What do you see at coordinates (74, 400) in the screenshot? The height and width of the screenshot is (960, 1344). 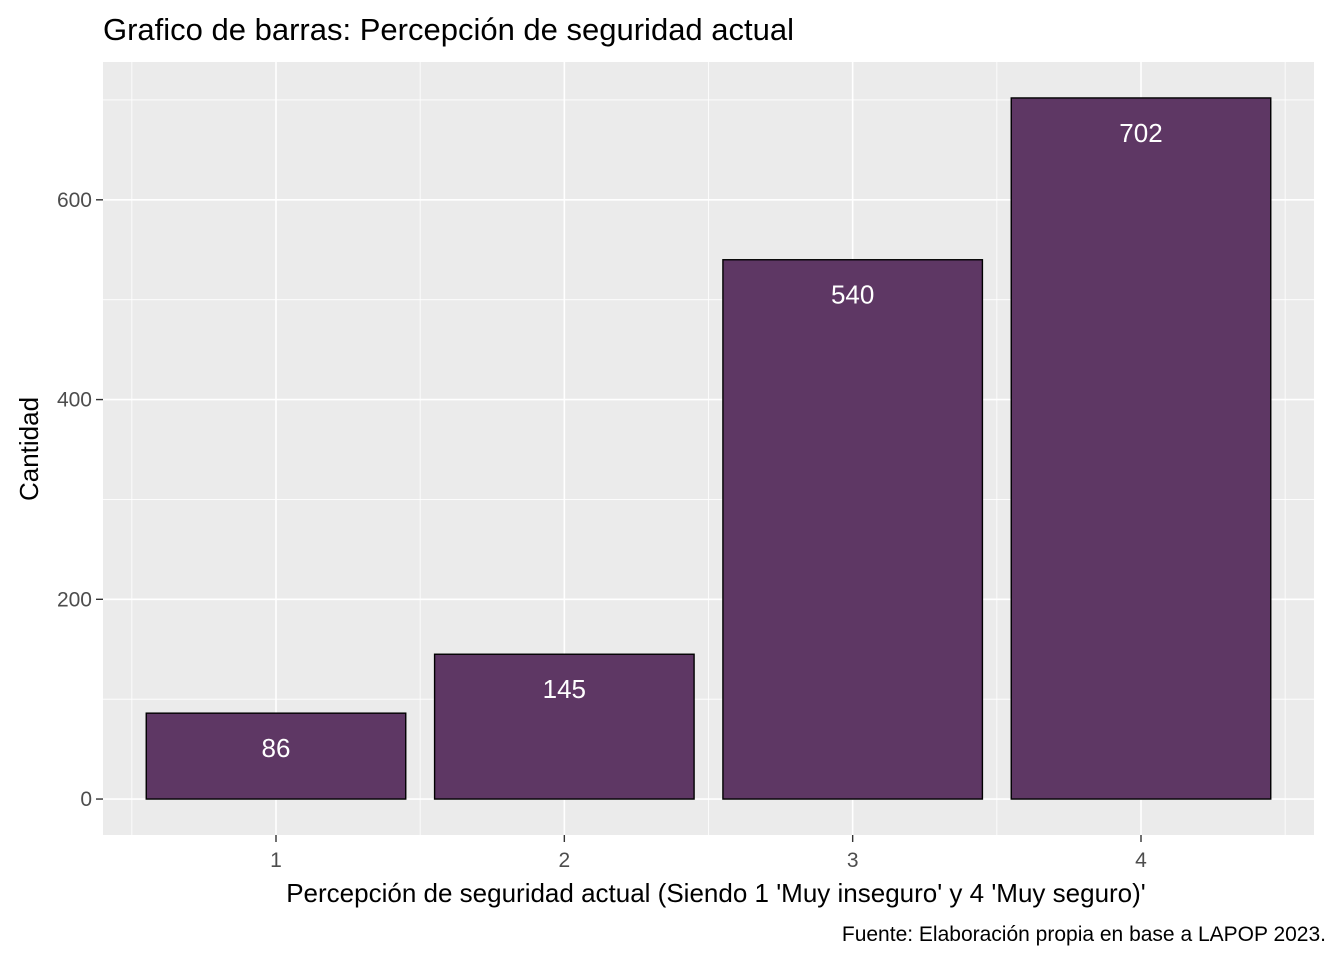 I see `y-tick-label: 400` at bounding box center [74, 400].